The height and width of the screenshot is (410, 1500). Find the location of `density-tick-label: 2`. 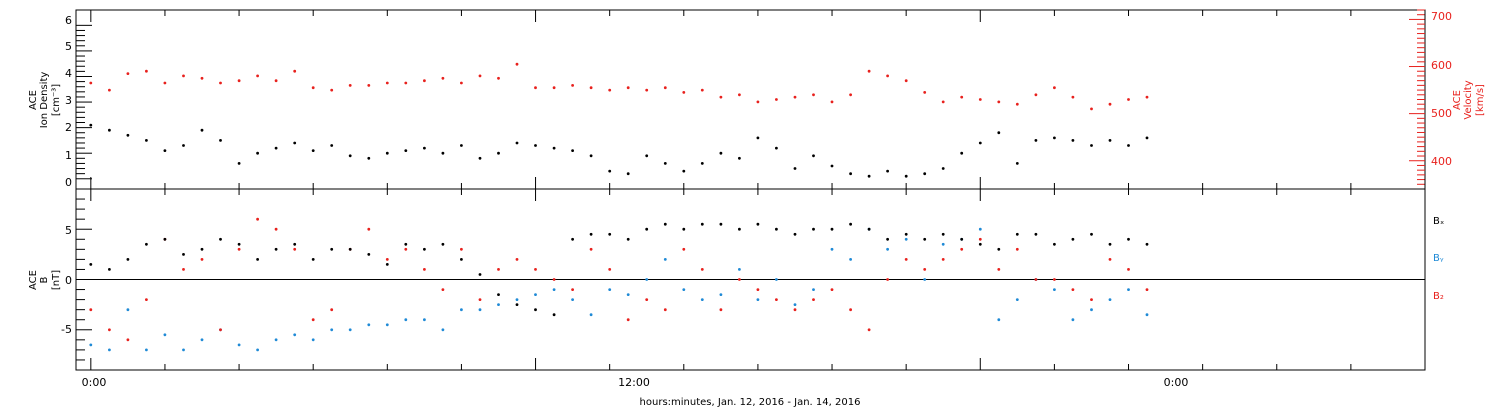

density-tick-label: 2 is located at coordinates (68, 127).